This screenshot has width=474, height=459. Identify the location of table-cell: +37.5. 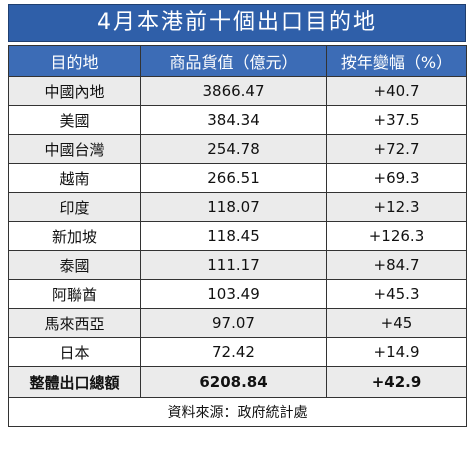
(396, 120).